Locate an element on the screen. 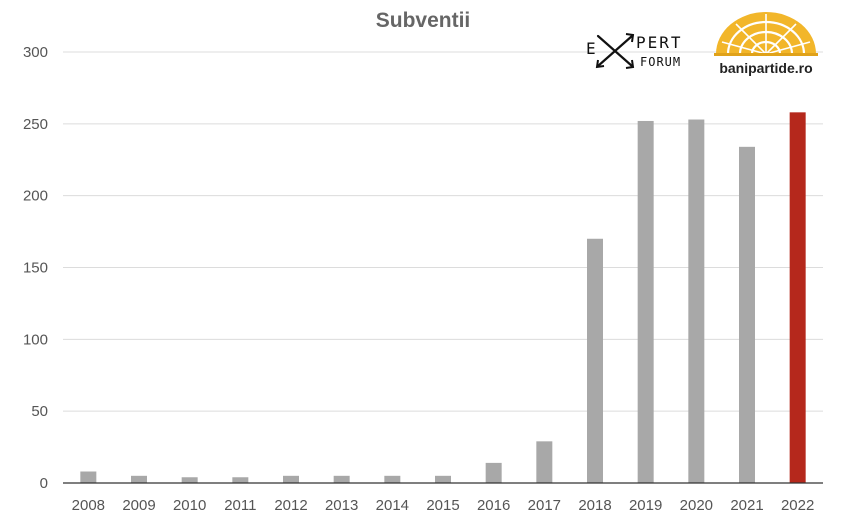 The height and width of the screenshot is (531, 841). y-tick-label: 0 is located at coordinates (44, 483).